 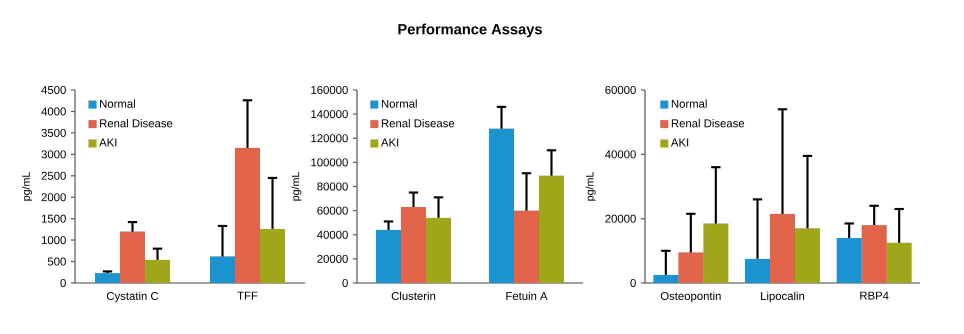 I want to click on x-tick-label: TFF, so click(x=247, y=296).